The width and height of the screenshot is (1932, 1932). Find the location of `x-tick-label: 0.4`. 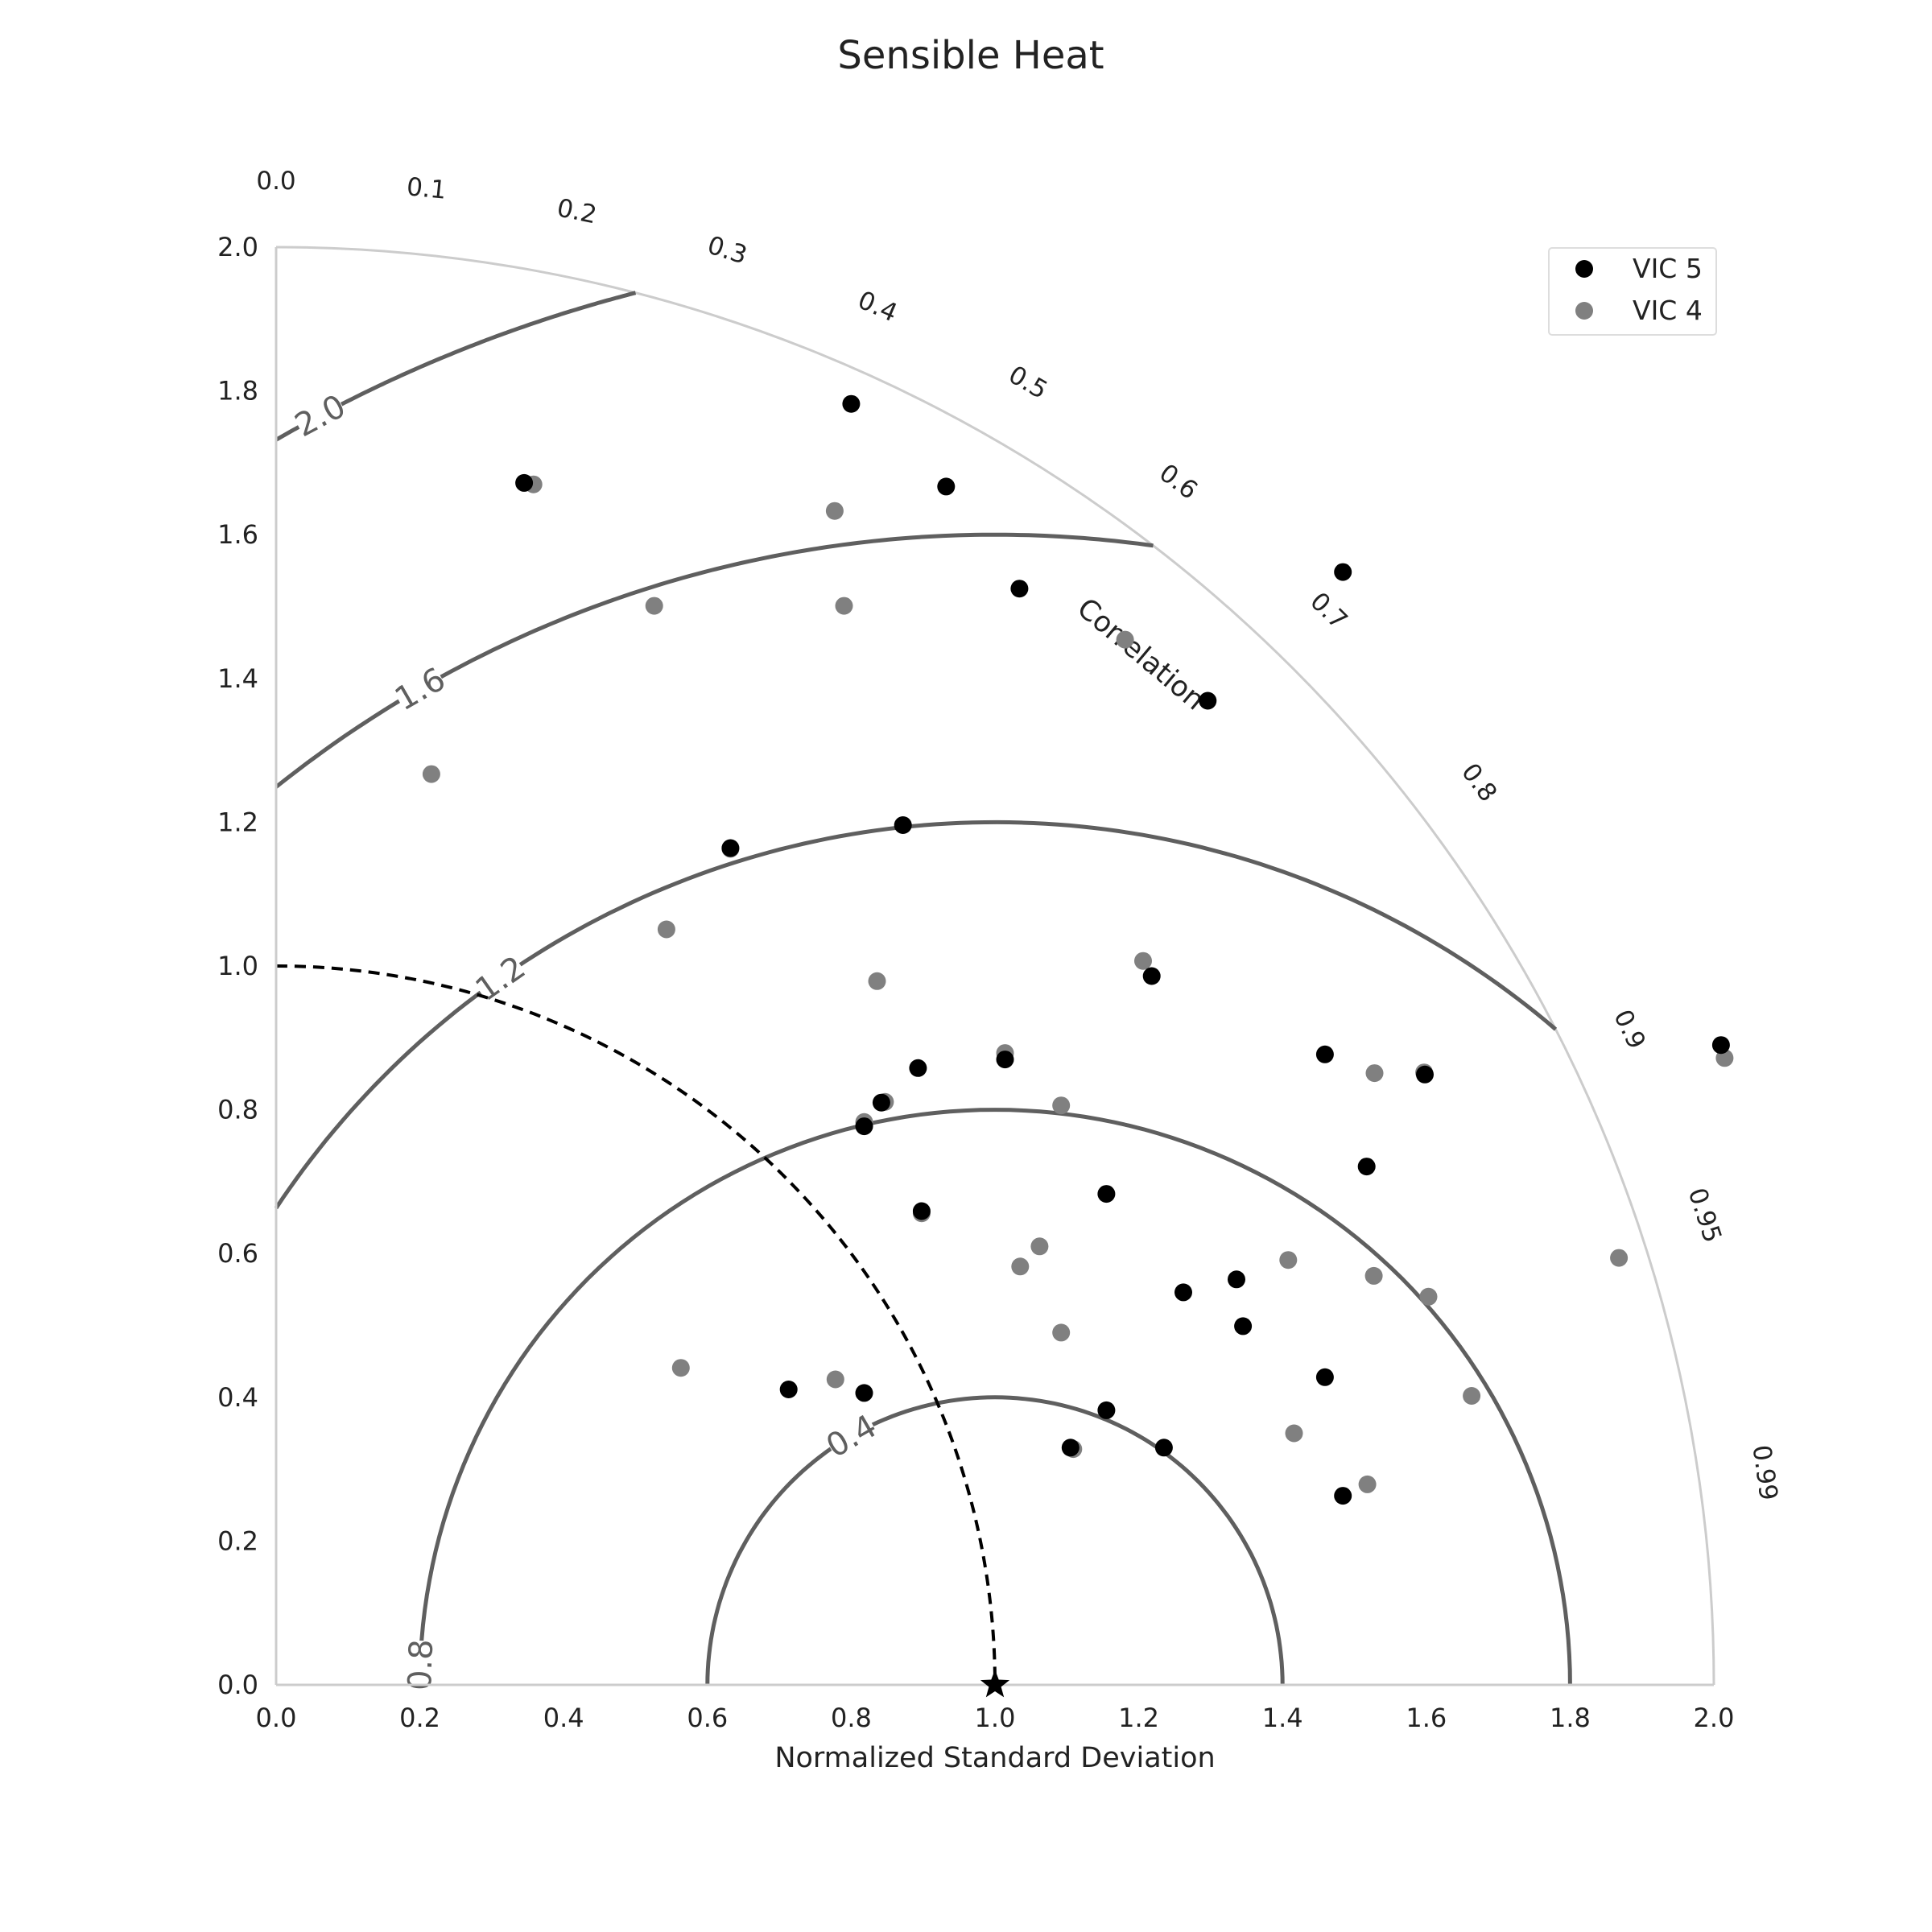

x-tick-label: 0.4 is located at coordinates (563, 1718).